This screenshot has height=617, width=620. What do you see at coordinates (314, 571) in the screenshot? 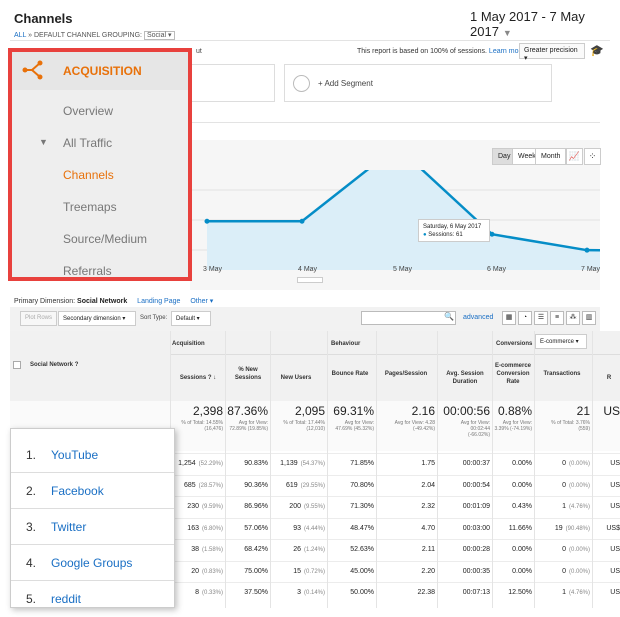
I see `cell-percent: (0.72%)` at bounding box center [314, 571].